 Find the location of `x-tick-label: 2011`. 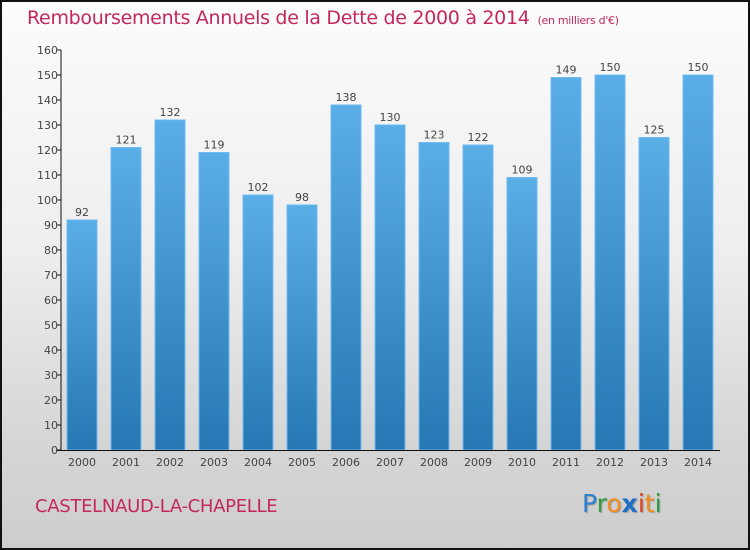

x-tick-label: 2011 is located at coordinates (566, 462).